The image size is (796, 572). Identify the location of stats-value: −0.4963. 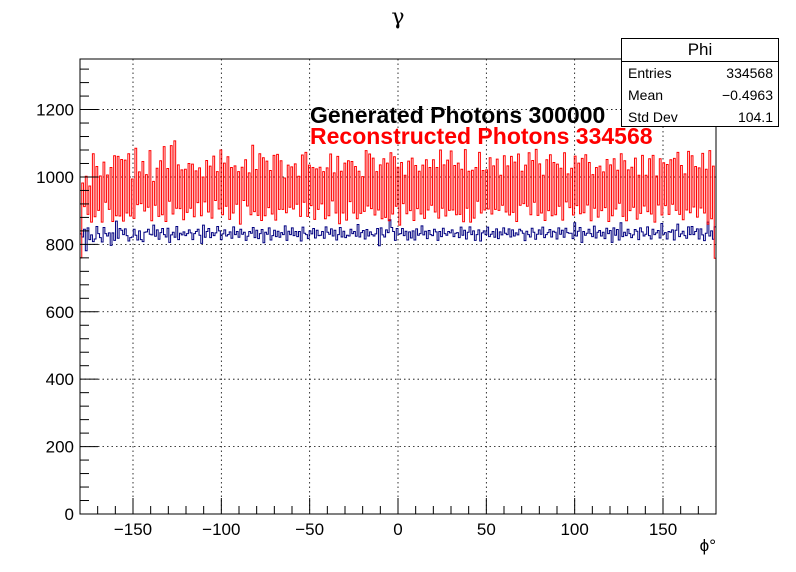
(747, 95).